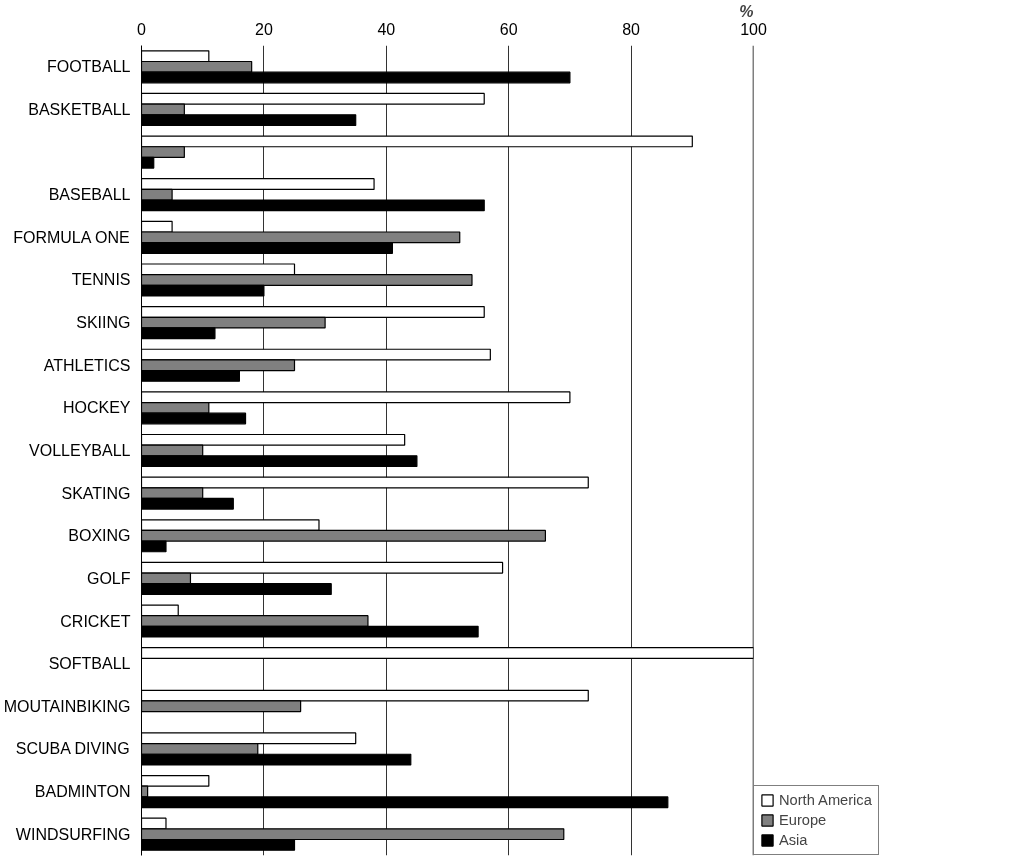 The width and height of the screenshot is (1036, 861). What do you see at coordinates (96, 493) in the screenshot?
I see `y-tick-label: SKATING` at bounding box center [96, 493].